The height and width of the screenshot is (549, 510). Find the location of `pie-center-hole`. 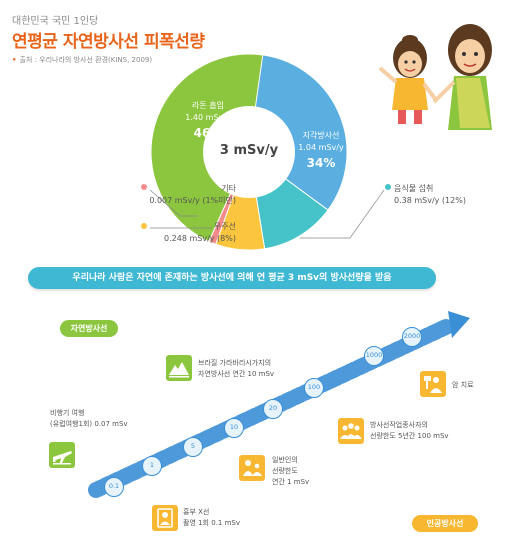

pie-center-hole is located at coordinates (249, 152).